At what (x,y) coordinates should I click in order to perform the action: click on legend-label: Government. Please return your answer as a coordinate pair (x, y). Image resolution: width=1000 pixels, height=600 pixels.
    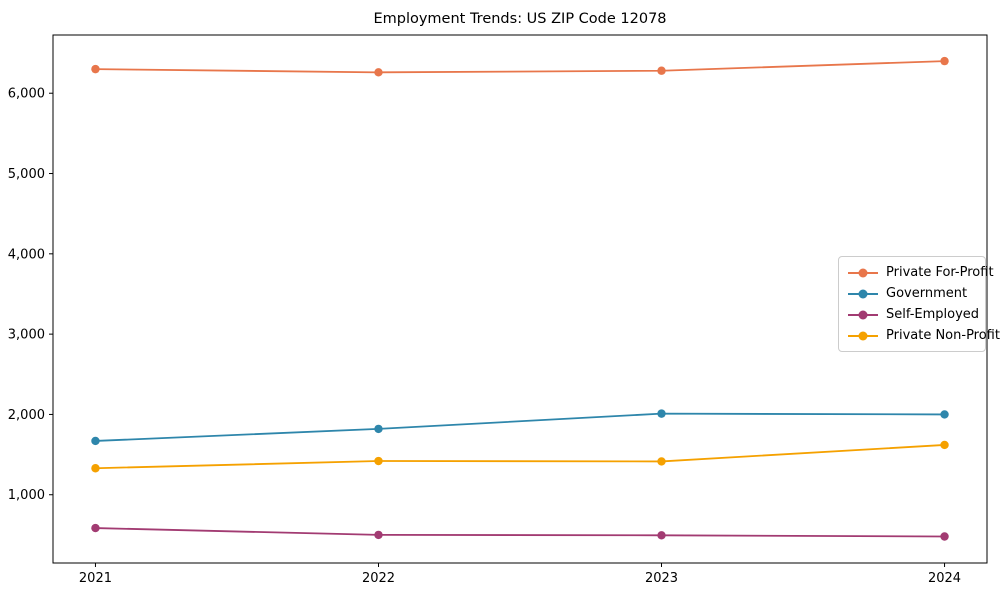
    Looking at the image, I should click on (927, 293).